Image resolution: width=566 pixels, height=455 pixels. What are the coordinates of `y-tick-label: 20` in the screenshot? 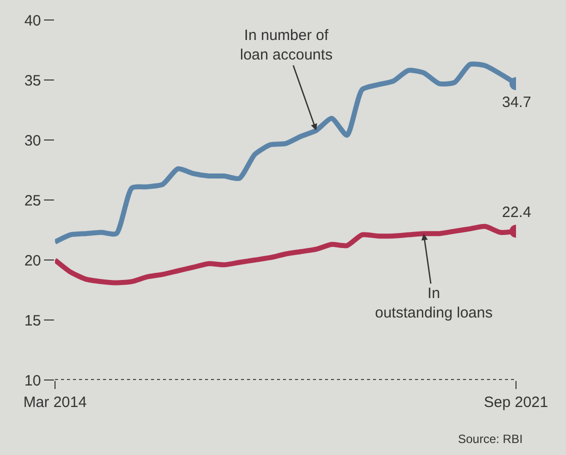 It's located at (32, 261).